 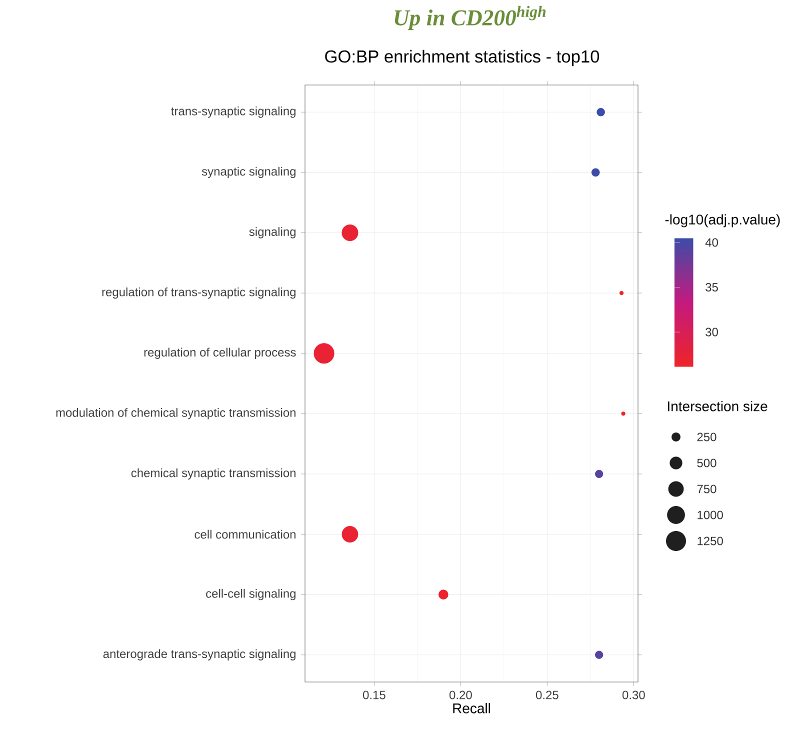 I want to click on legend-label: 1000, so click(x=710, y=515).